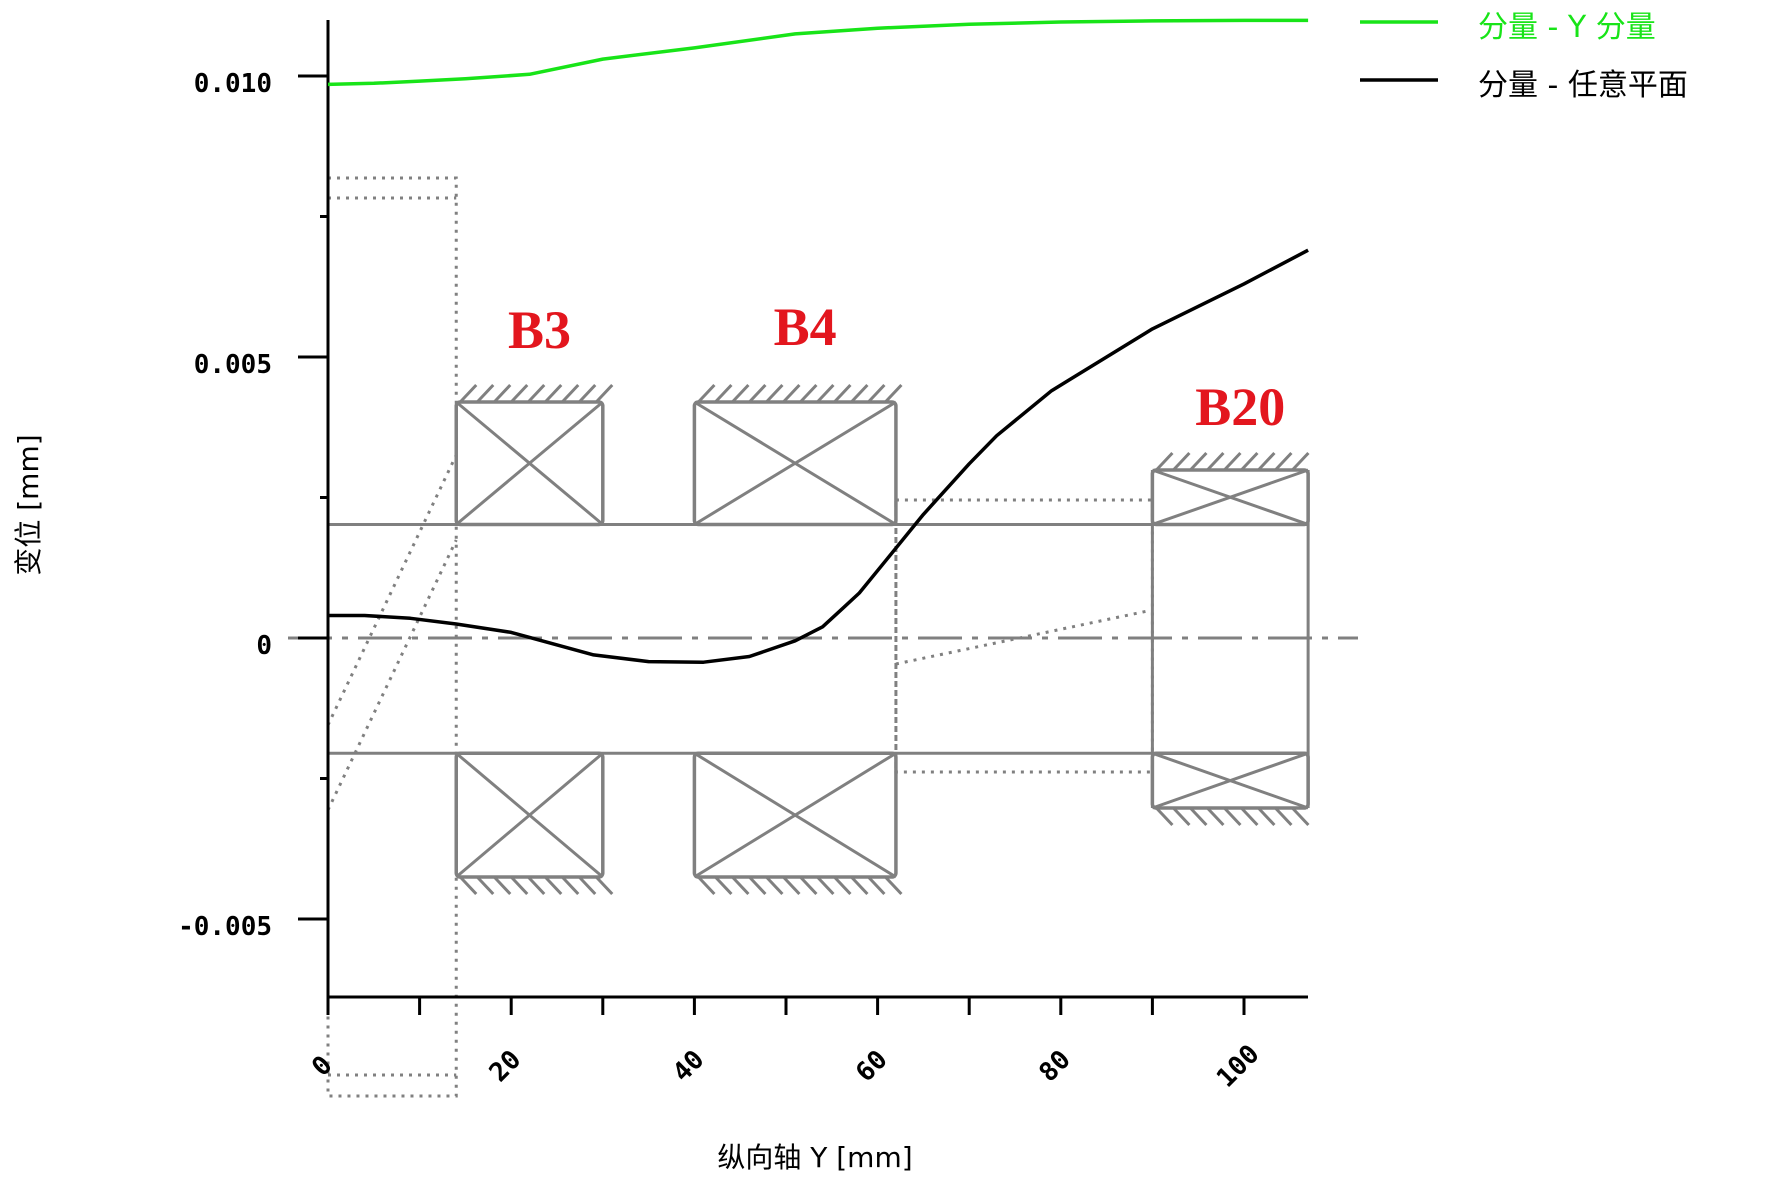  What do you see at coordinates (896, 367) in the screenshot?
I see `bearing-labels: B3 B4 B20` at bounding box center [896, 367].